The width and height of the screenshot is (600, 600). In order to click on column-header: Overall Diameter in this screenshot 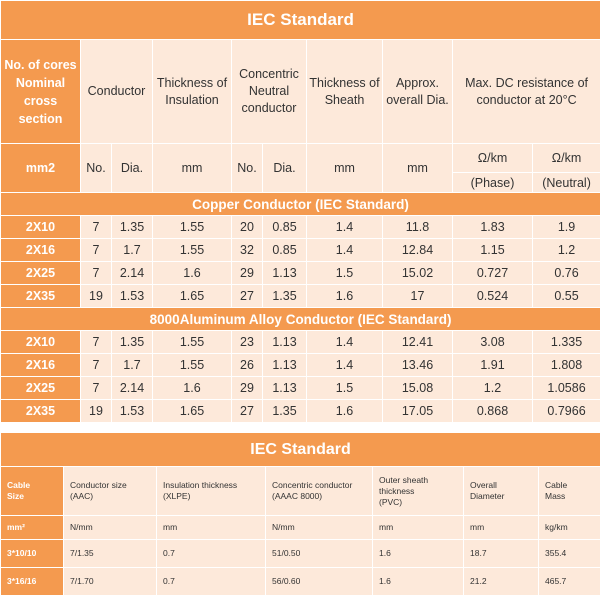, I will do `click(501, 491)`.